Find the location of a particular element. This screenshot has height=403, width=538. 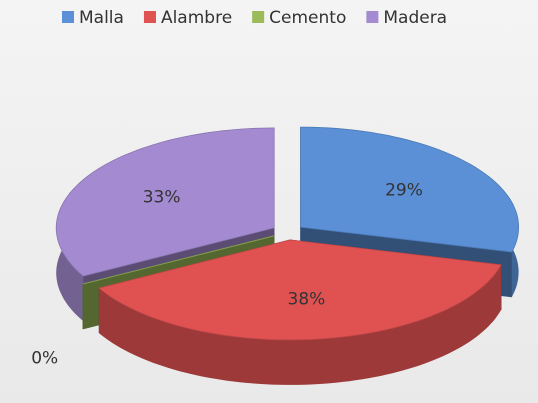

legend: Malla Alambre Cemento Madera is located at coordinates (254, 18).